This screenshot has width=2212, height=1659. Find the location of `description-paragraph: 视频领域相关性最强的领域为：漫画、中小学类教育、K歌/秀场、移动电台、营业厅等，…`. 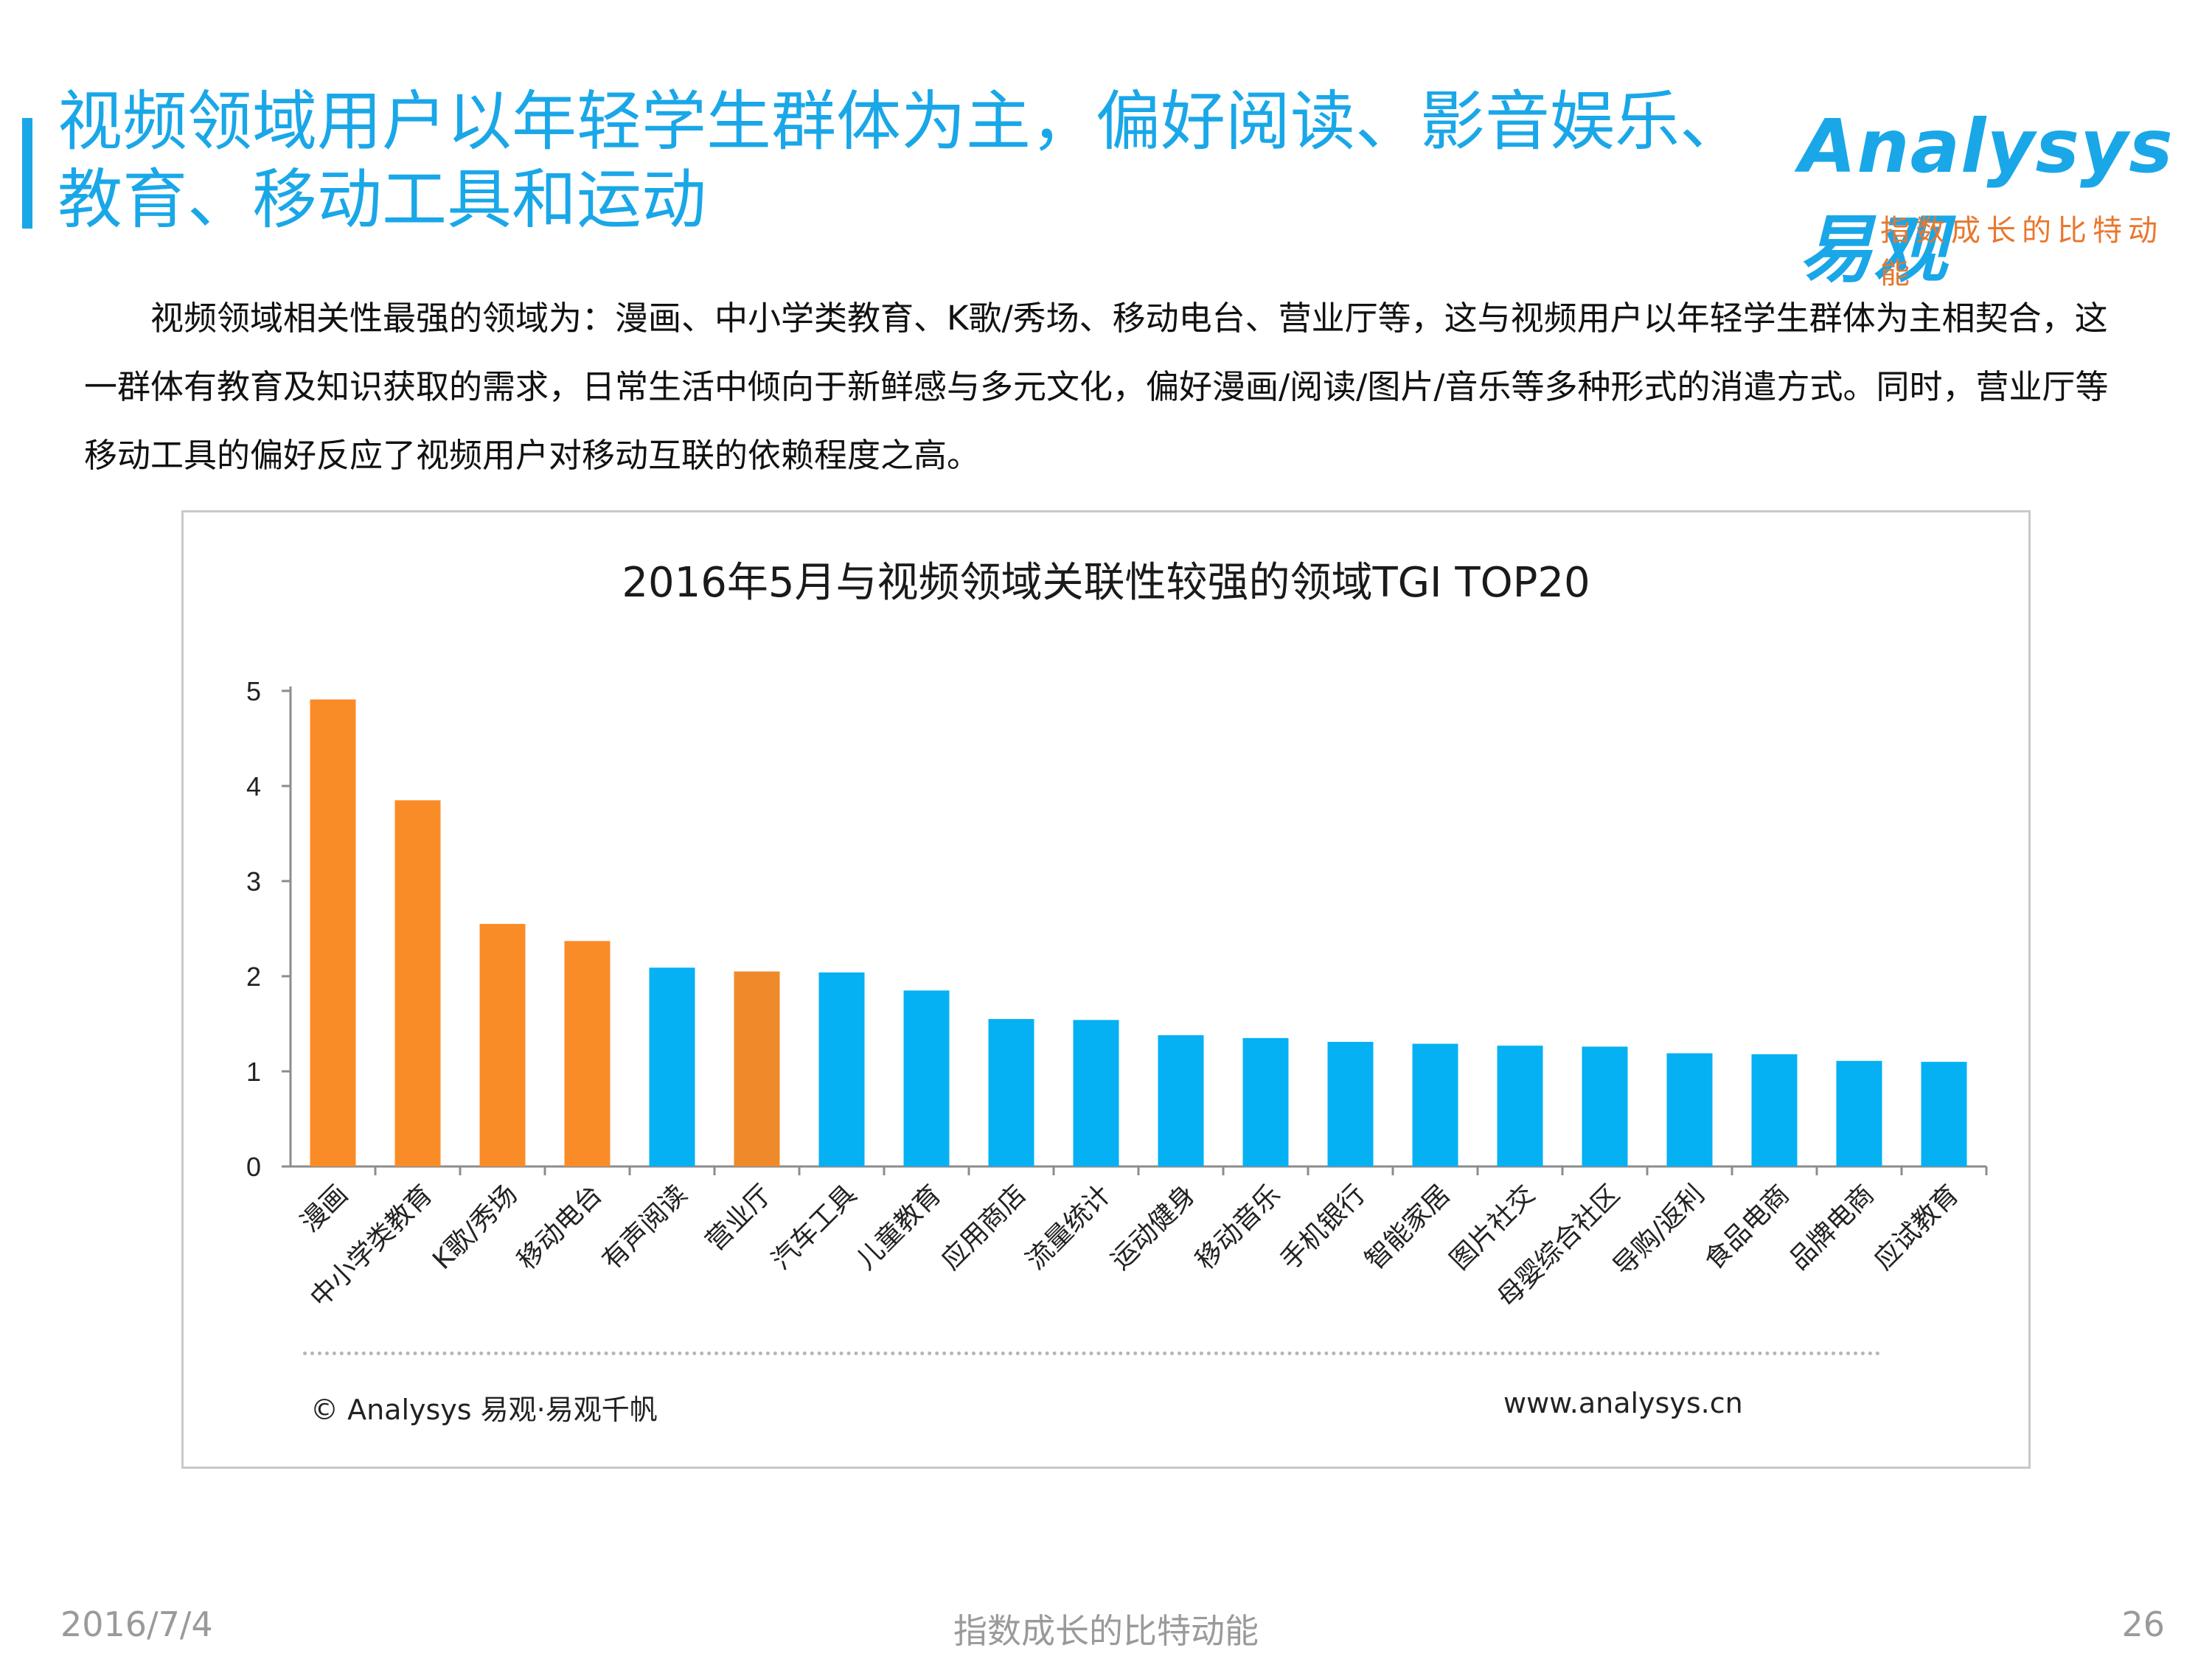

description-paragraph: 视频领域相关性最强的领域为：漫画、中小学类教育、K歌/秀场、移动电台、营业厅等，… is located at coordinates (1096, 387).